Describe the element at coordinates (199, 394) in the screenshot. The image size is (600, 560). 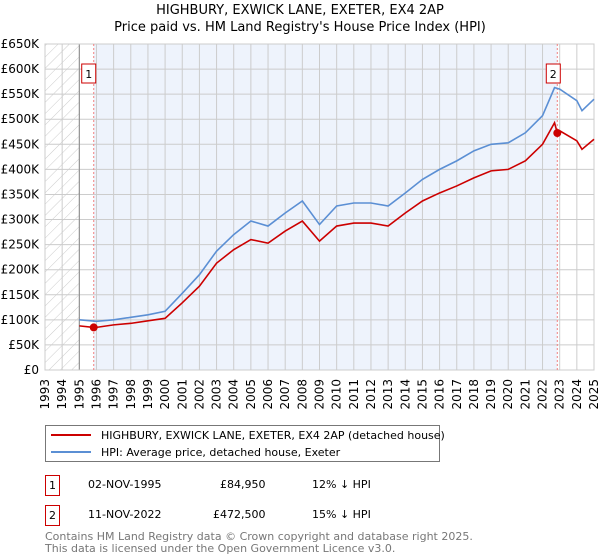
I see `x-tick-label: 2002` at that location.